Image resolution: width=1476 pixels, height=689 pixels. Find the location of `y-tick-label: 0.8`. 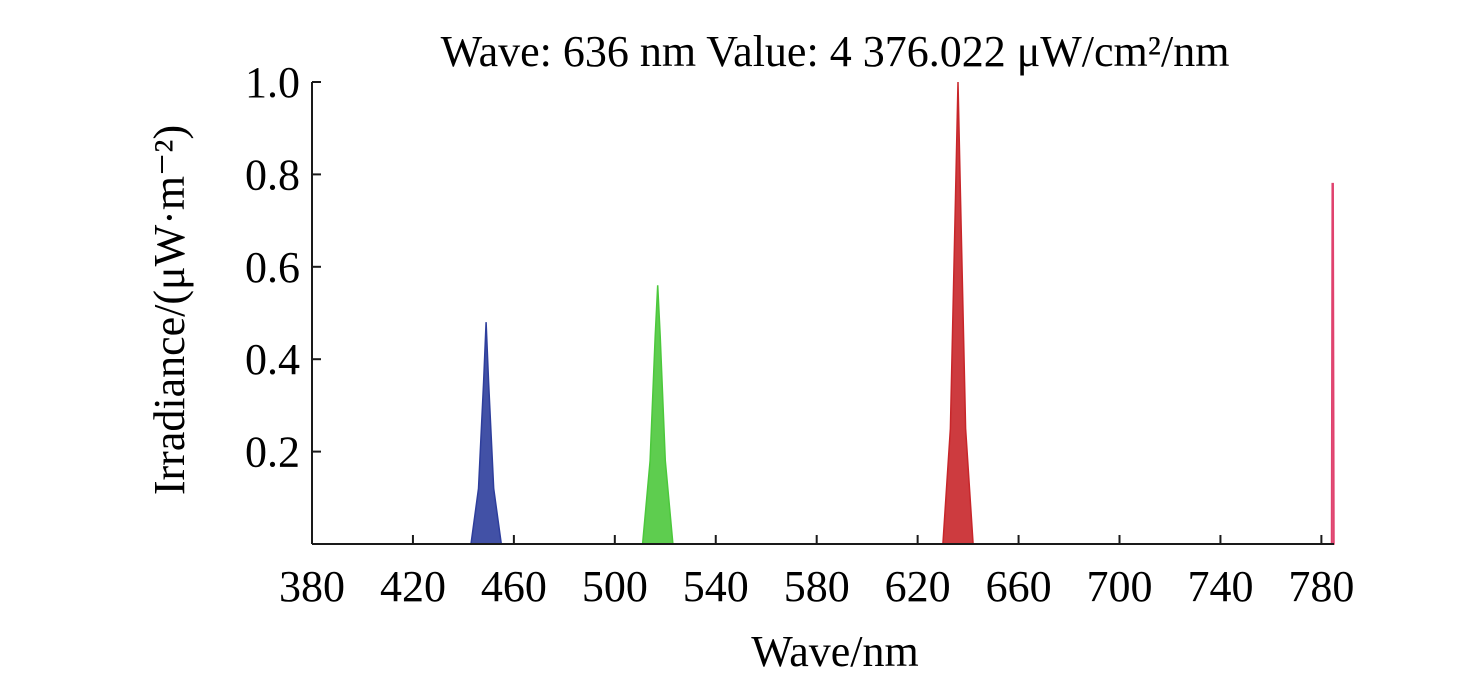

y-tick-label: 0.8 is located at coordinates (272, 174).